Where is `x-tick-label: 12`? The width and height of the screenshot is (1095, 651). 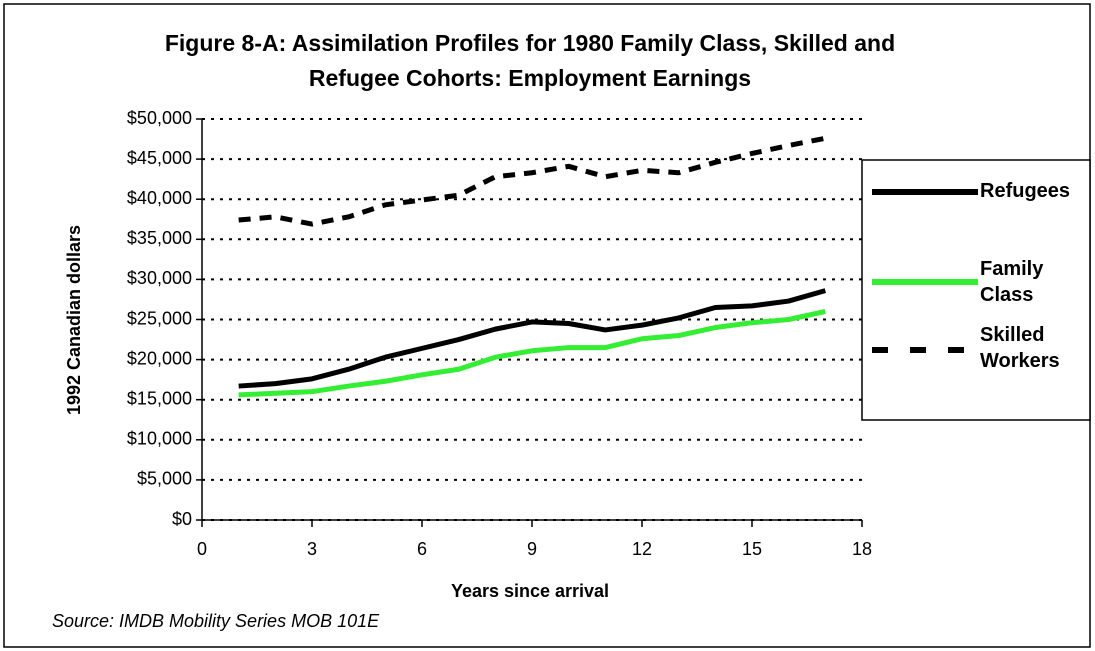 x-tick-label: 12 is located at coordinates (642, 549).